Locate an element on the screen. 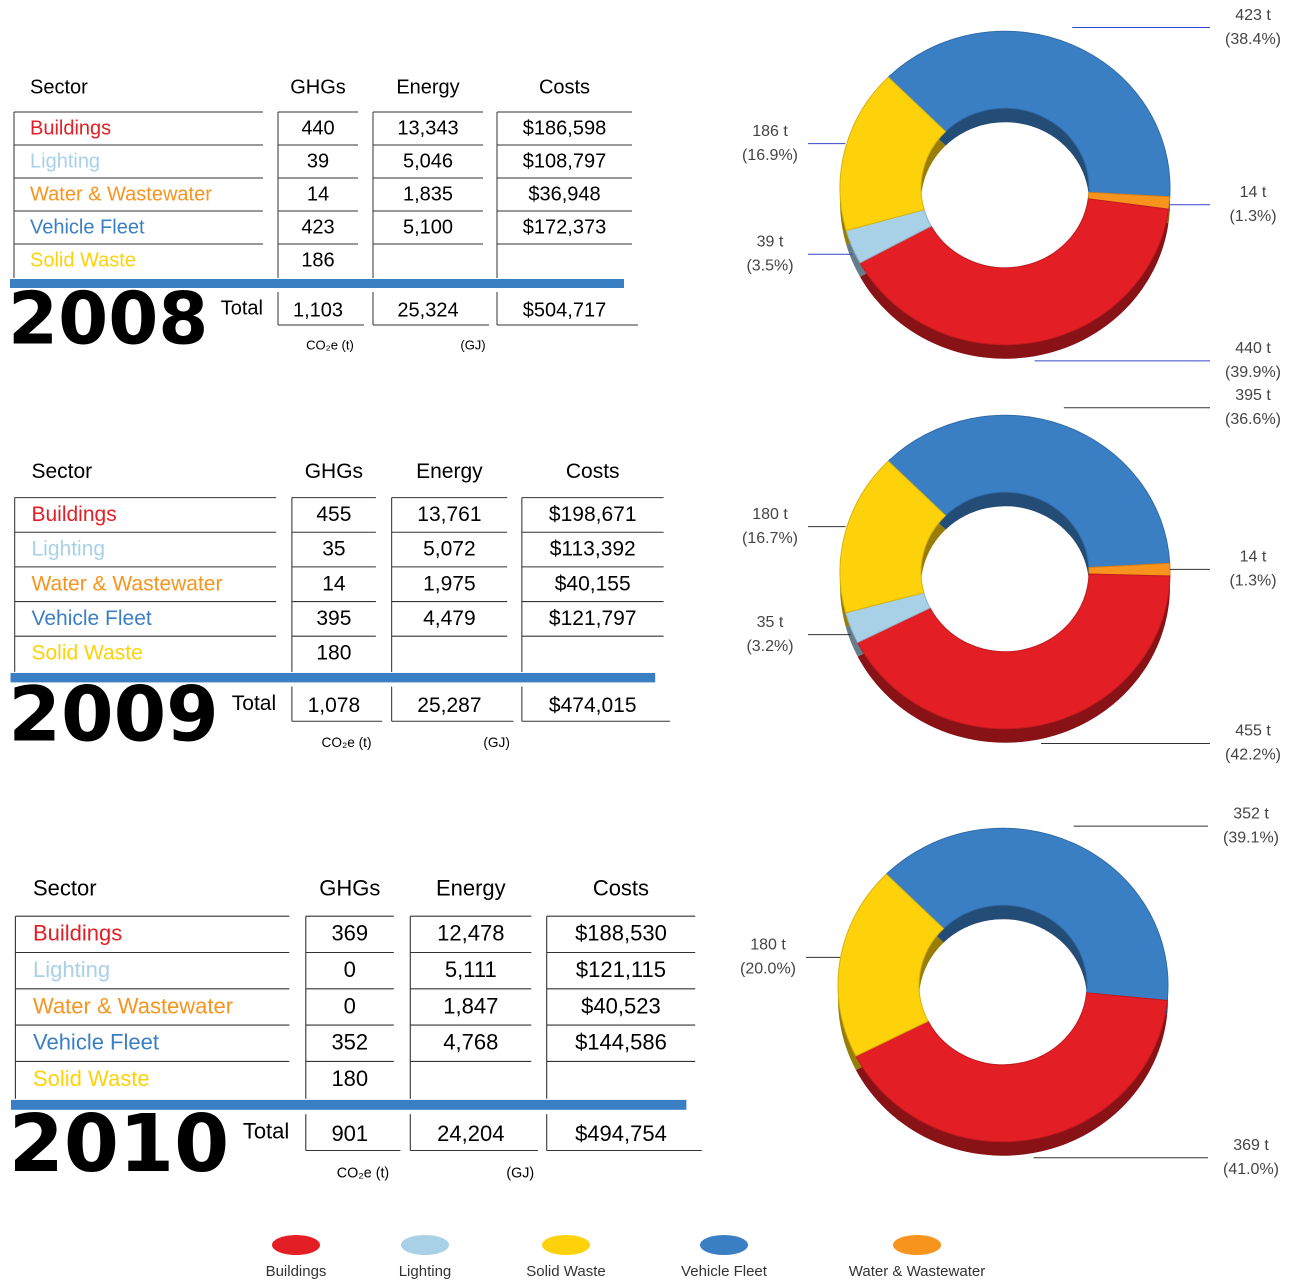 This screenshot has width=1289, height=1281. table-cell: 5,072 is located at coordinates (449, 549).